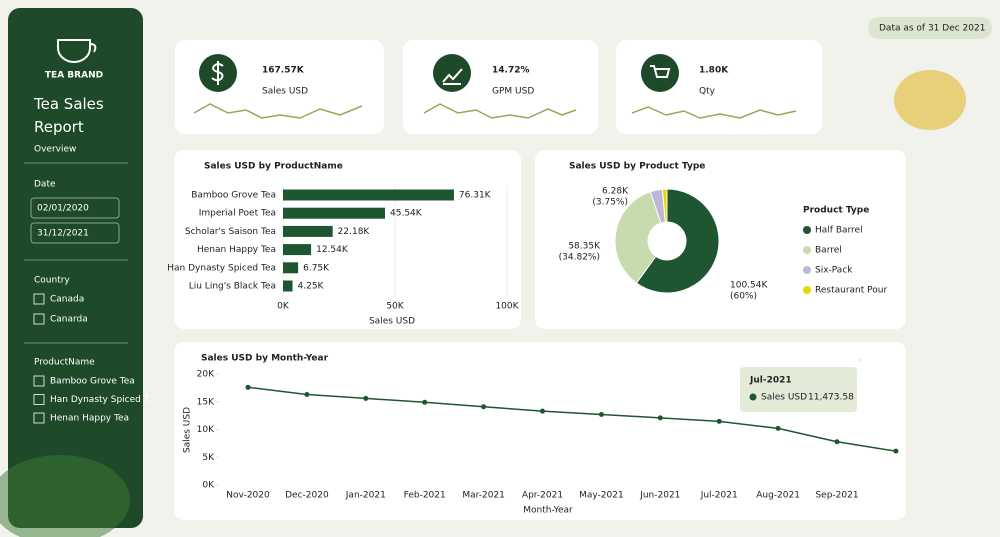 The height and width of the screenshot is (537, 1000). What do you see at coordinates (836, 211) in the screenshot?
I see `legend-title: Product Type` at bounding box center [836, 211].